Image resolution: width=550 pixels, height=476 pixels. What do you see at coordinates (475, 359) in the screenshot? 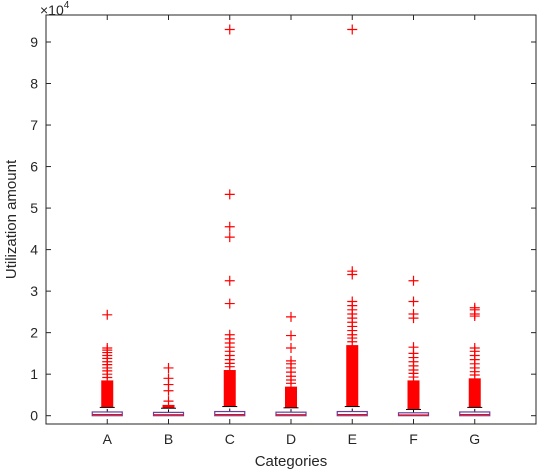
I see `box-G` at bounding box center [475, 359].